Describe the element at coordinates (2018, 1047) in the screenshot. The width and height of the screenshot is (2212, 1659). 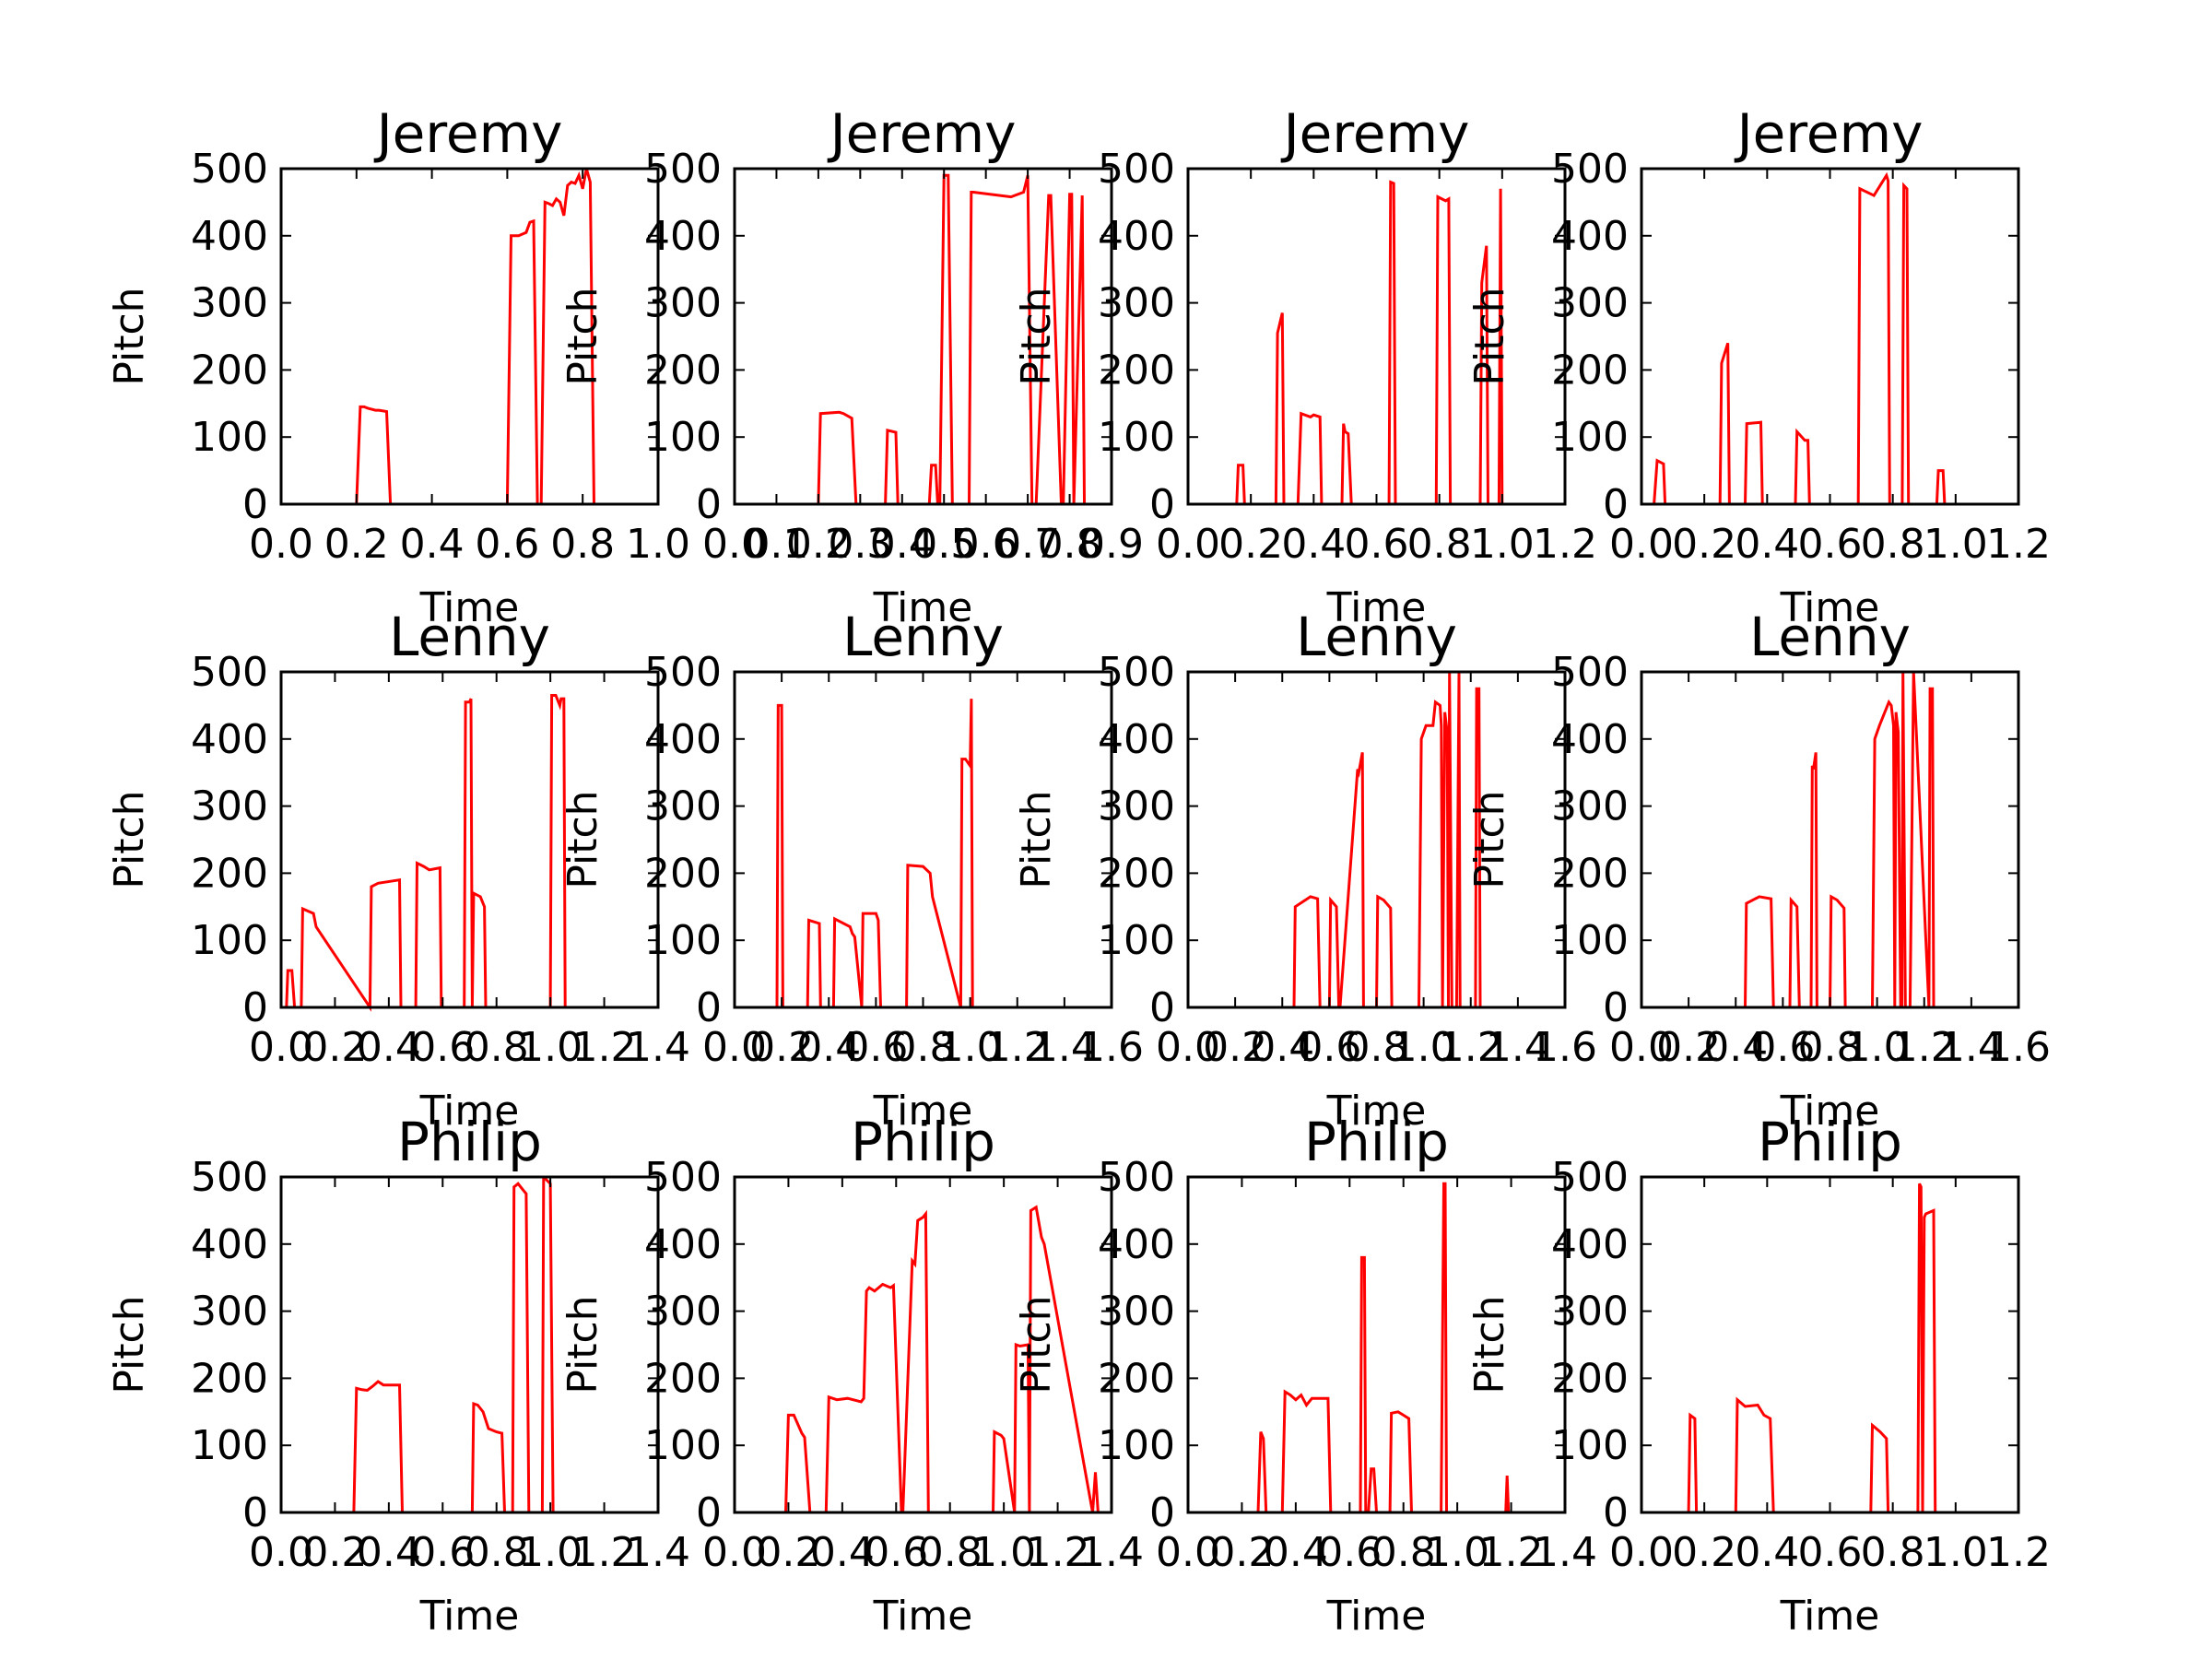
I see `x-tick-label: 1.6` at that location.